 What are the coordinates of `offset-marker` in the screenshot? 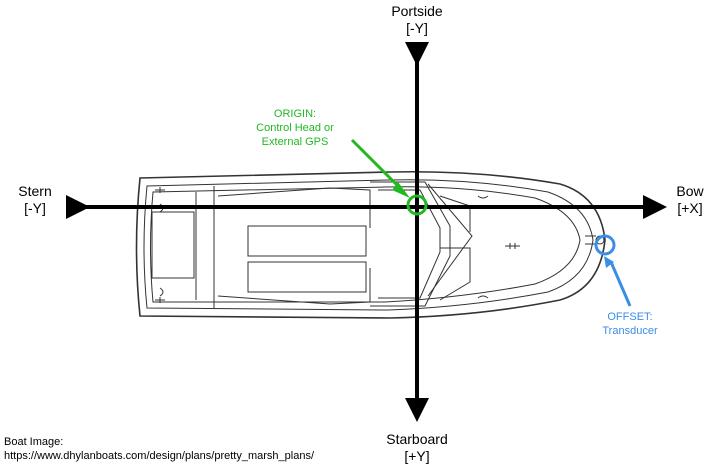 It's located at (613, 270).